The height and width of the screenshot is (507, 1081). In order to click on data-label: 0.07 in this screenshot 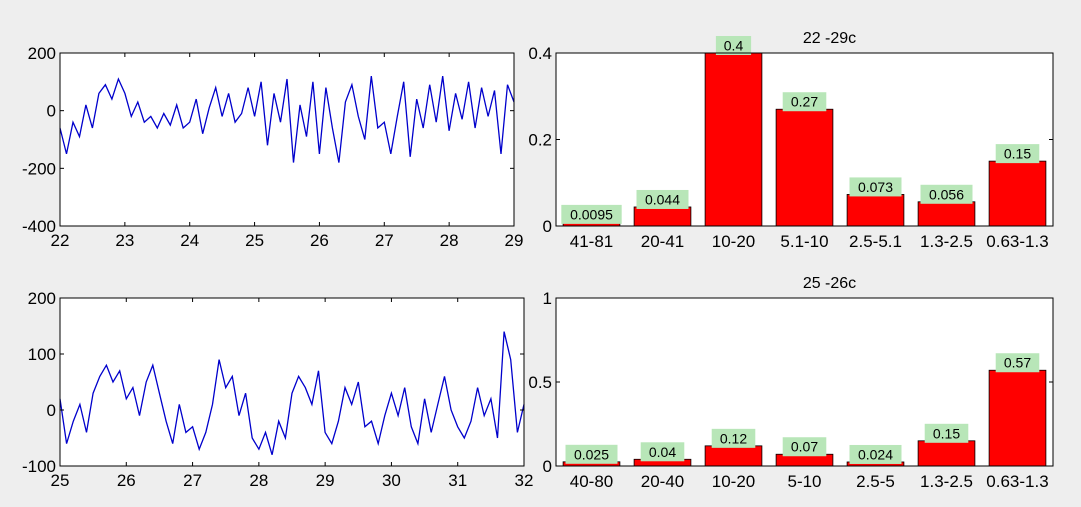, I will do `click(804, 447)`.